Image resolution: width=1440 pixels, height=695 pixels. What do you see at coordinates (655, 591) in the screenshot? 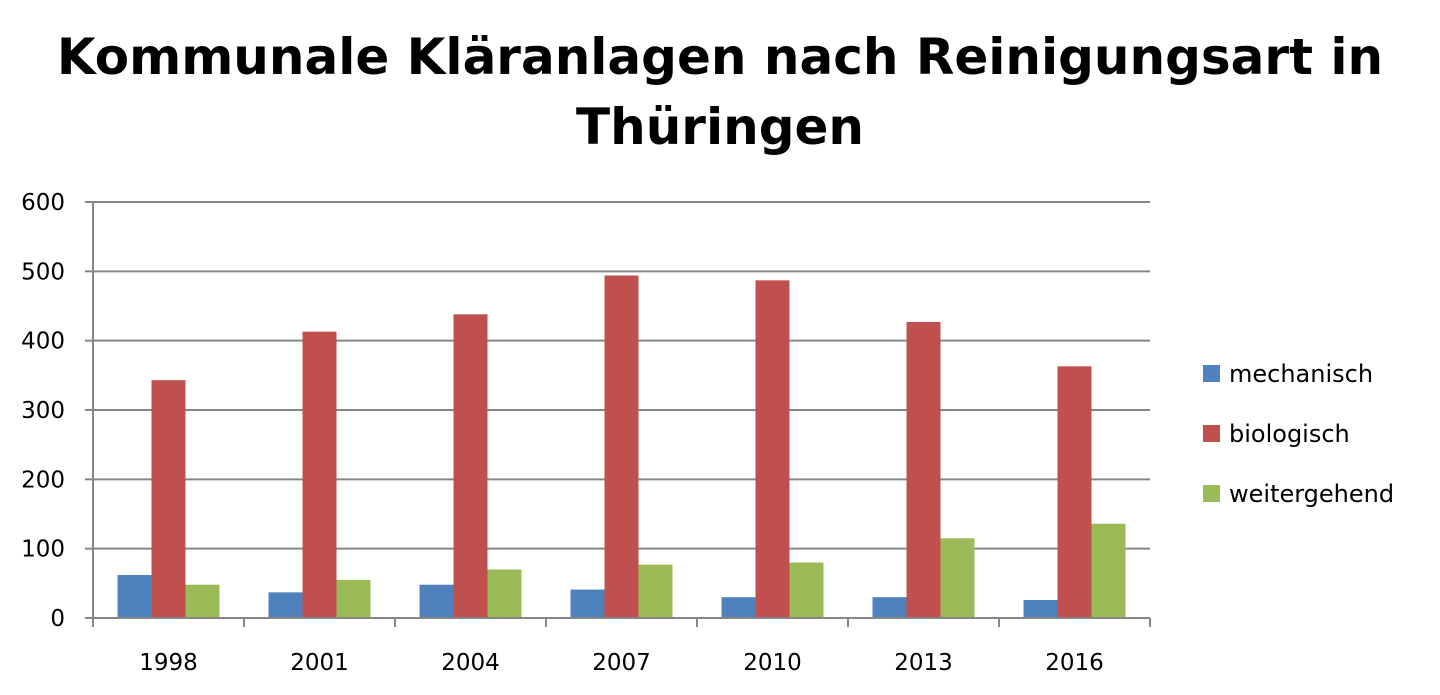
I see `bar-weitergehend-2007` at bounding box center [655, 591].